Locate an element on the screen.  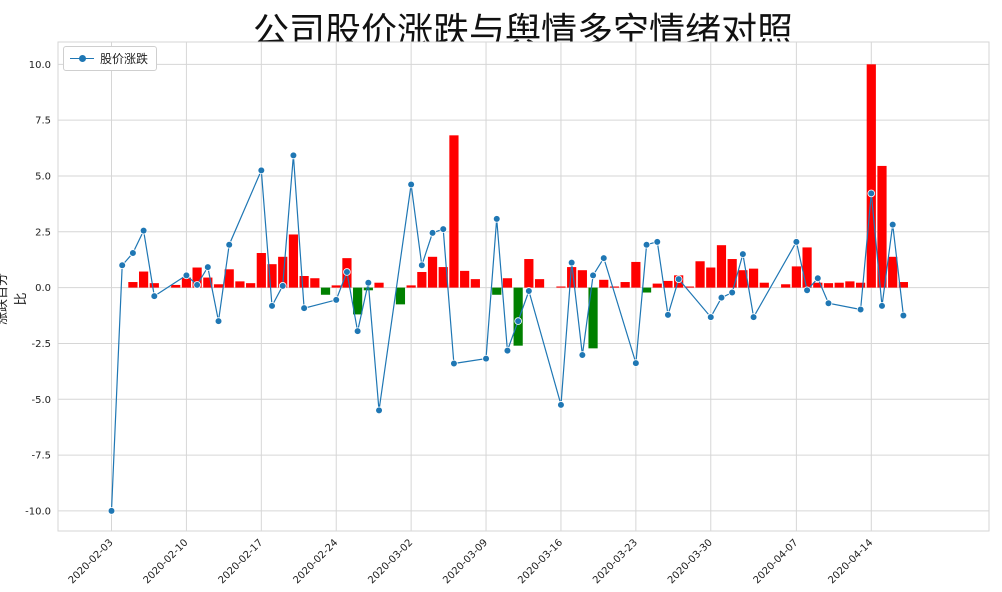
x-tick-label: 2020-02-10 is located at coordinates (166, 561).